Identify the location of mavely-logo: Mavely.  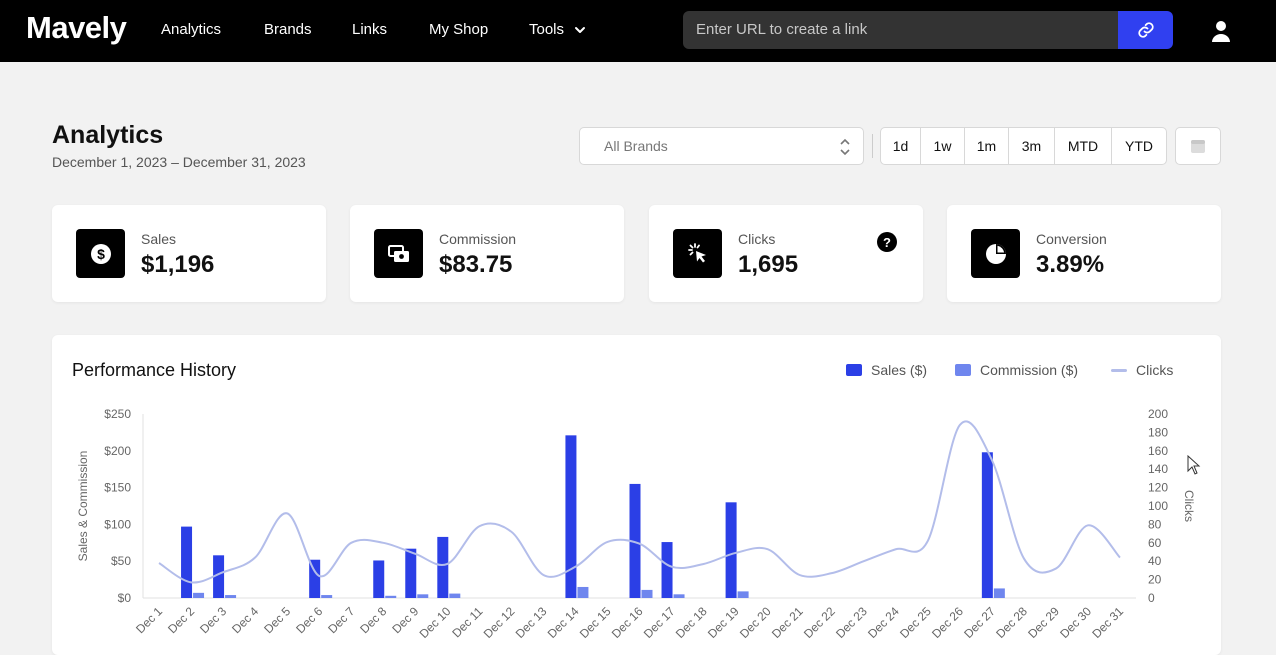
(76, 27).